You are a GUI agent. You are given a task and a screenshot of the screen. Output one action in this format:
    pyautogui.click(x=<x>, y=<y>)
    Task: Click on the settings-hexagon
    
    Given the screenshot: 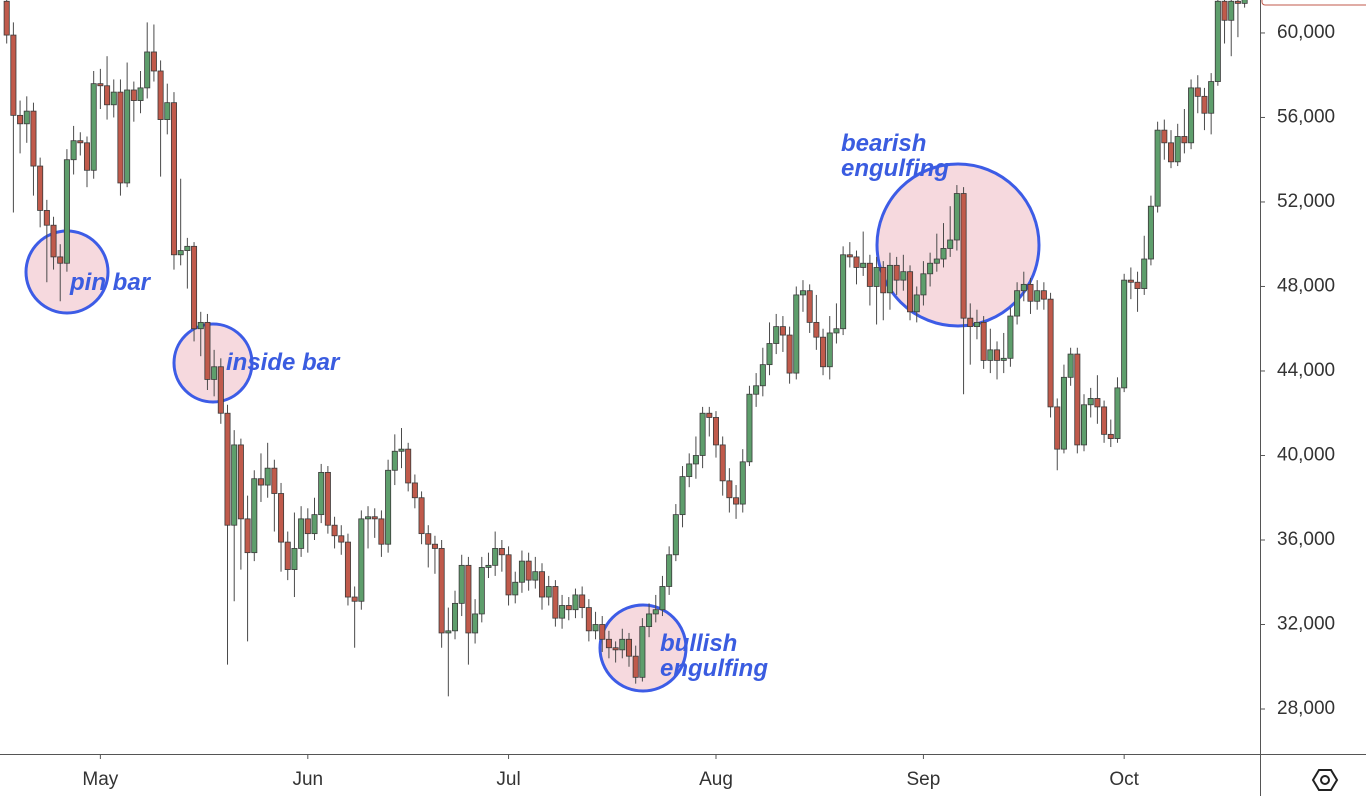 What is the action you would take?
    pyautogui.click(x=1325, y=780)
    